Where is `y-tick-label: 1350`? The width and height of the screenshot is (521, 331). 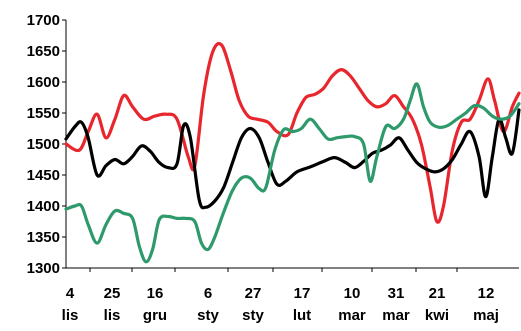
y-tick-label: 1350 is located at coordinates (43, 237).